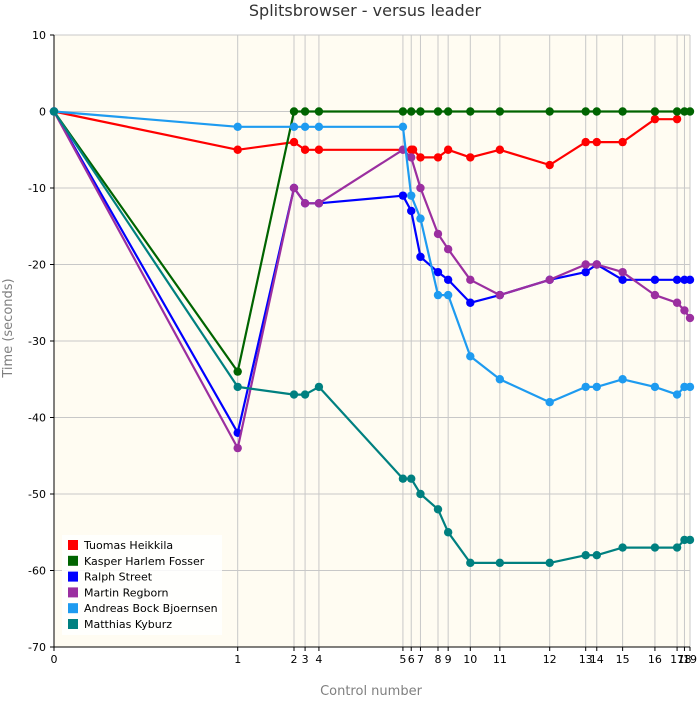 The image size is (700, 710). Describe the element at coordinates (118, 592) in the screenshot. I see `legend-item: Martin Regborn` at that location.